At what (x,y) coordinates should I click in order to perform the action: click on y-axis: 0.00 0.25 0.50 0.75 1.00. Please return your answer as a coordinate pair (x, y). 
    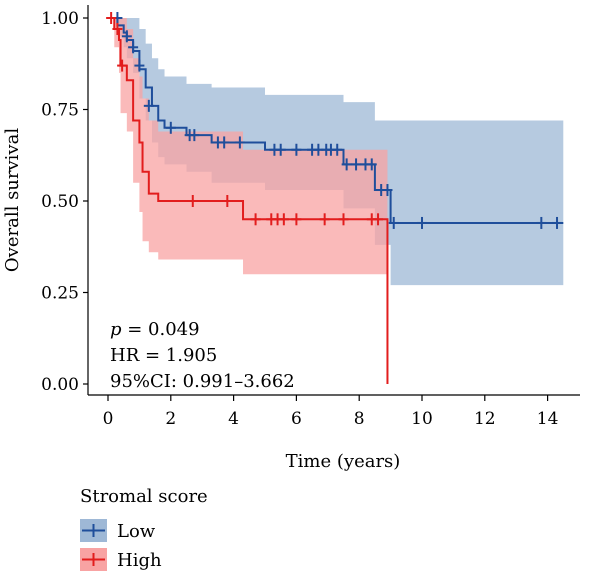
    Looking at the image, I should click on (65, 200).